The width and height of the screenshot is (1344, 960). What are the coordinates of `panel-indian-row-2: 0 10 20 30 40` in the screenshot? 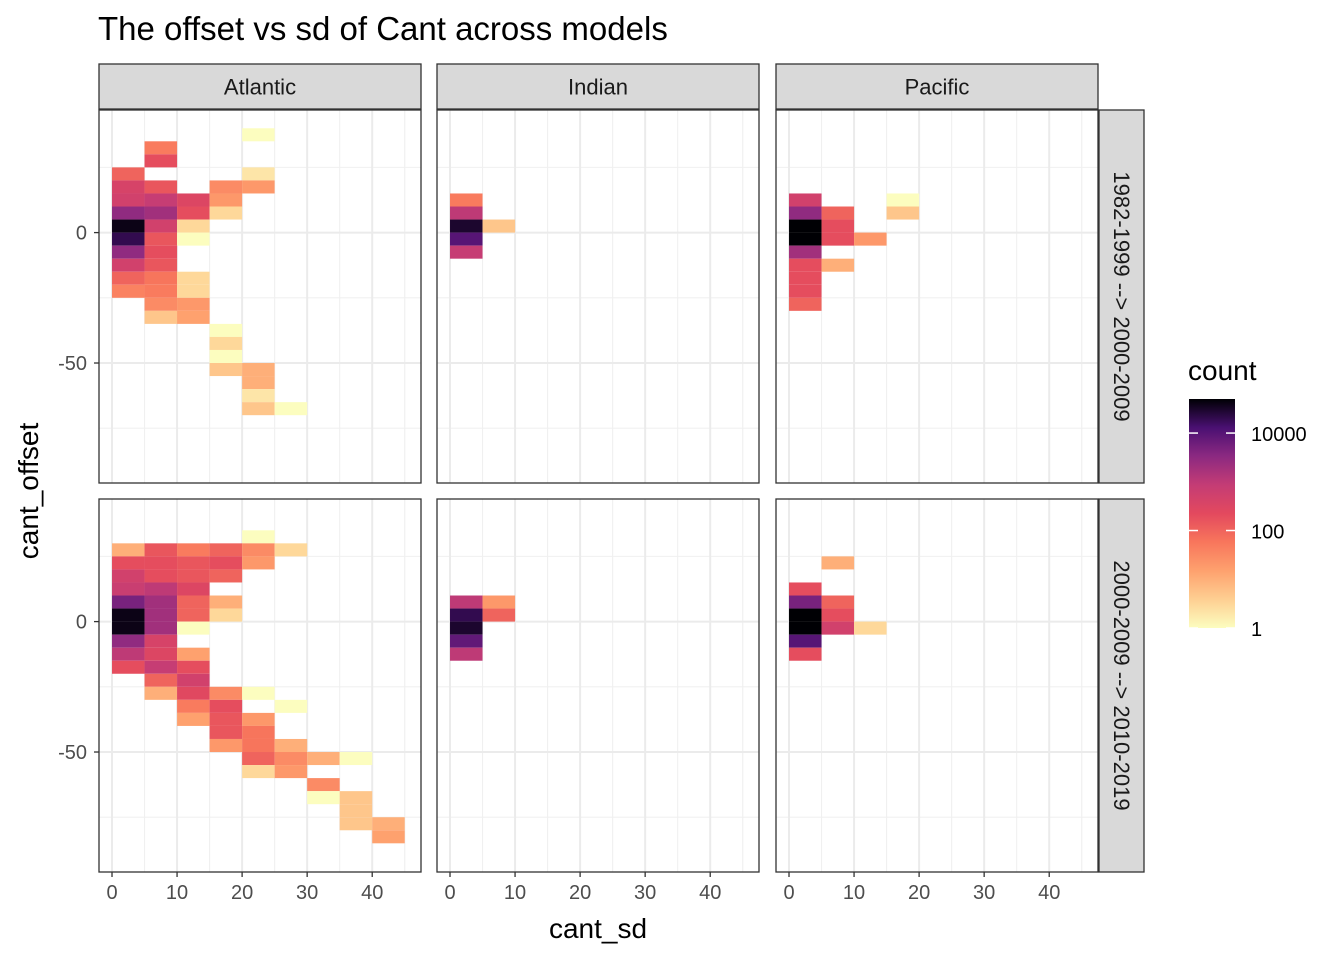 It's located at (598, 701).